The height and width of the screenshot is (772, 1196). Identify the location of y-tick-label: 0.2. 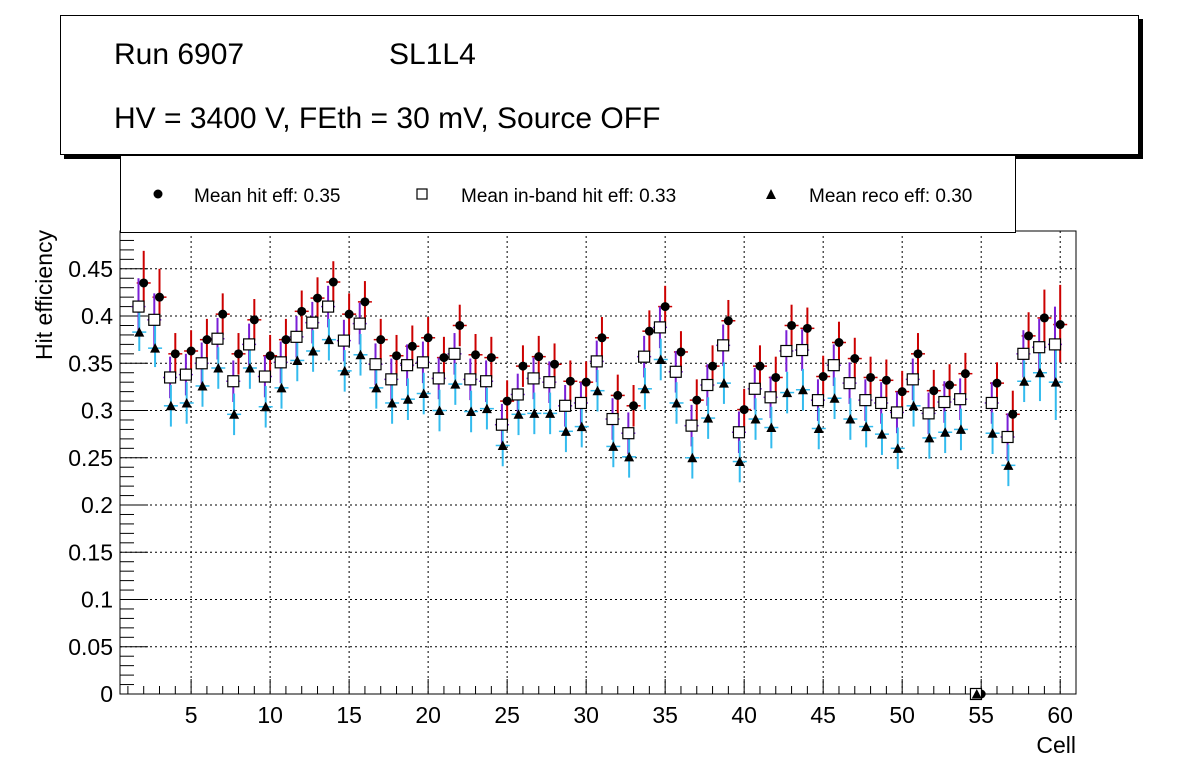
(97, 505).